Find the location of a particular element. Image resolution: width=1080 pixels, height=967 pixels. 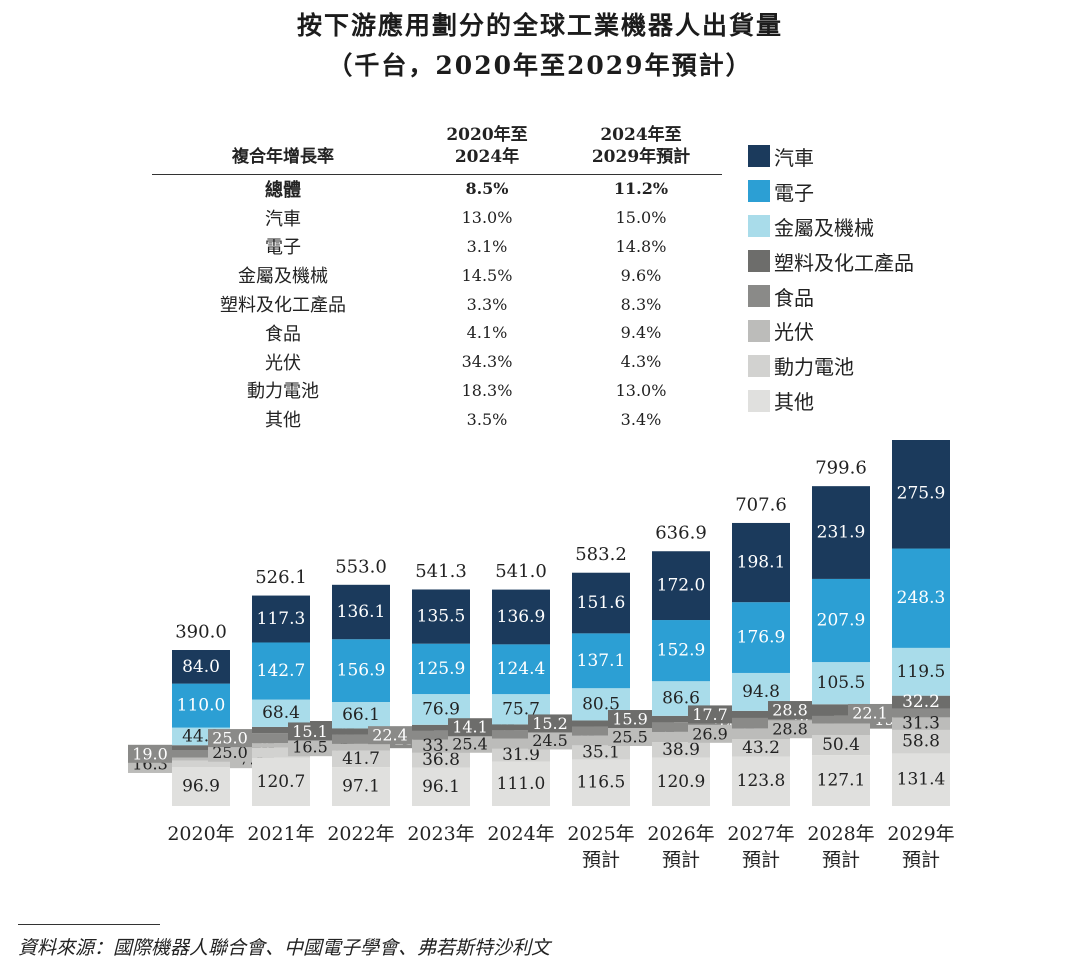

bar-segment-label: 152.9 is located at coordinates (681, 651).